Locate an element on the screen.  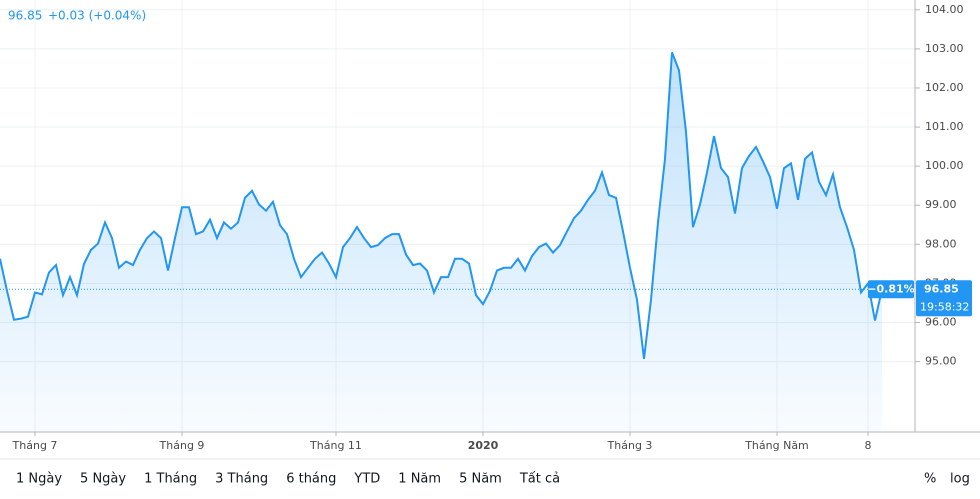
y-tick-label: 95.00 is located at coordinates (941, 361).